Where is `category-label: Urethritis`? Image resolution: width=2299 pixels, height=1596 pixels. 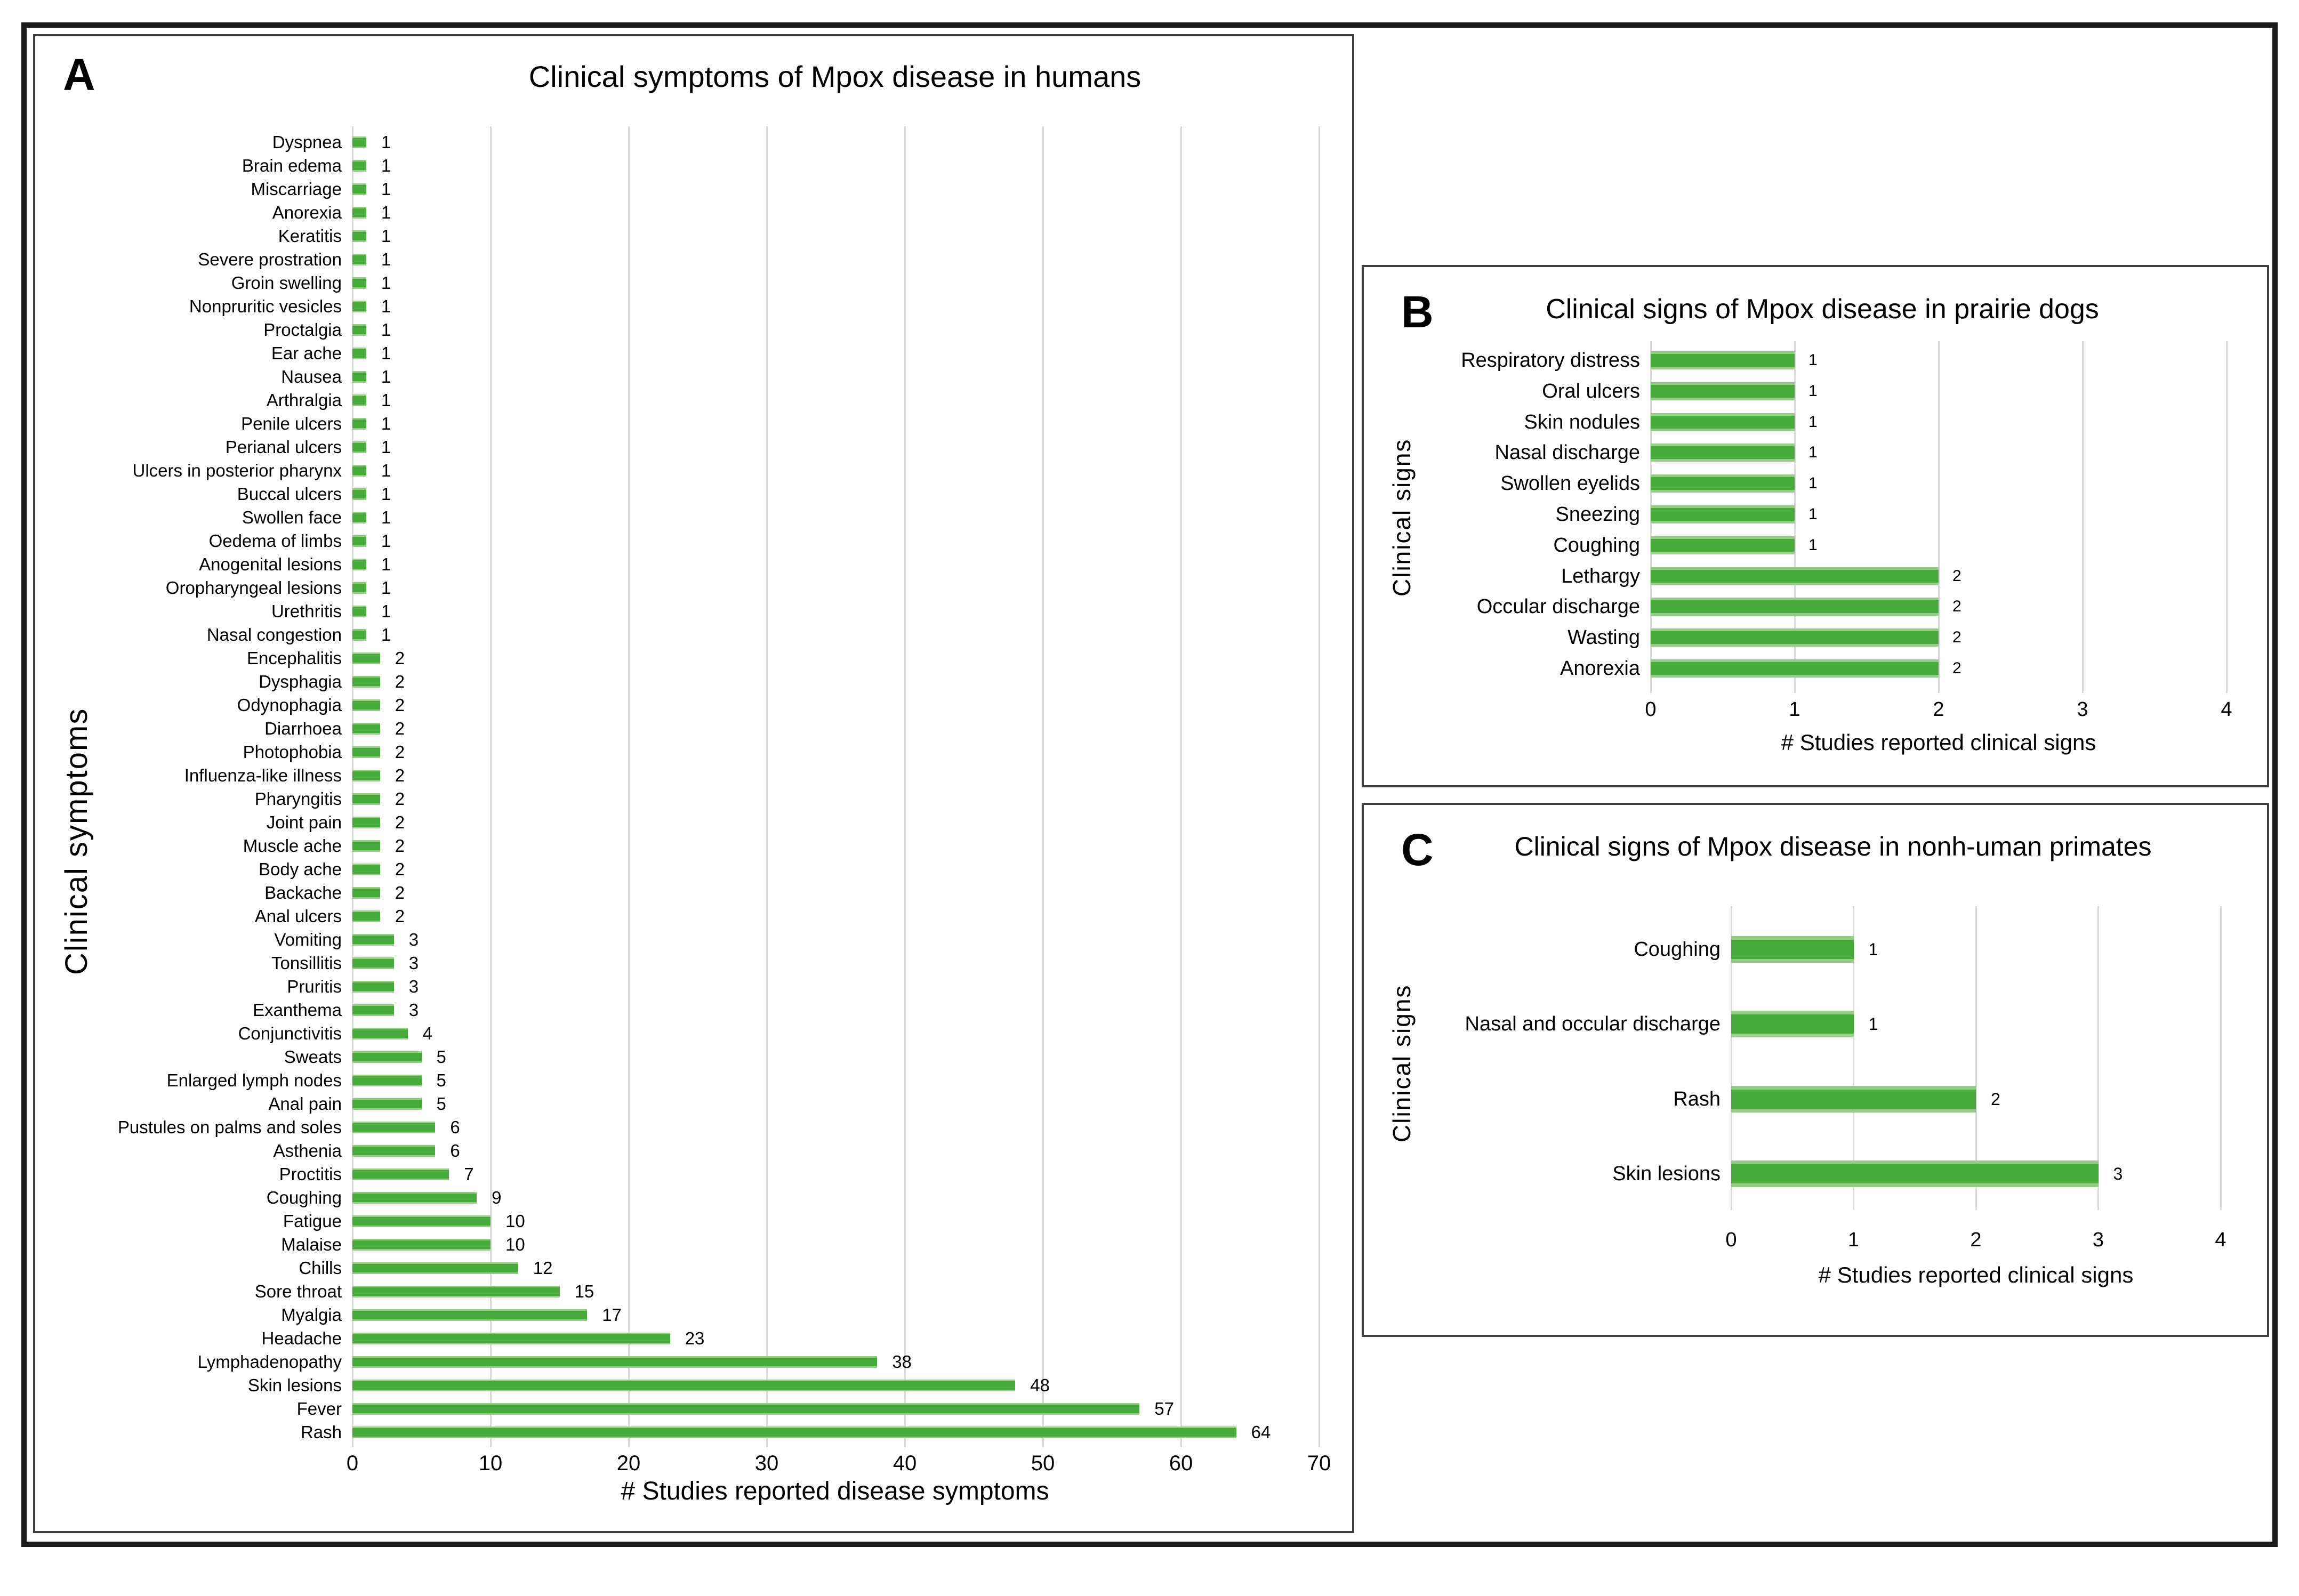
category-label: Urethritis is located at coordinates (306, 611).